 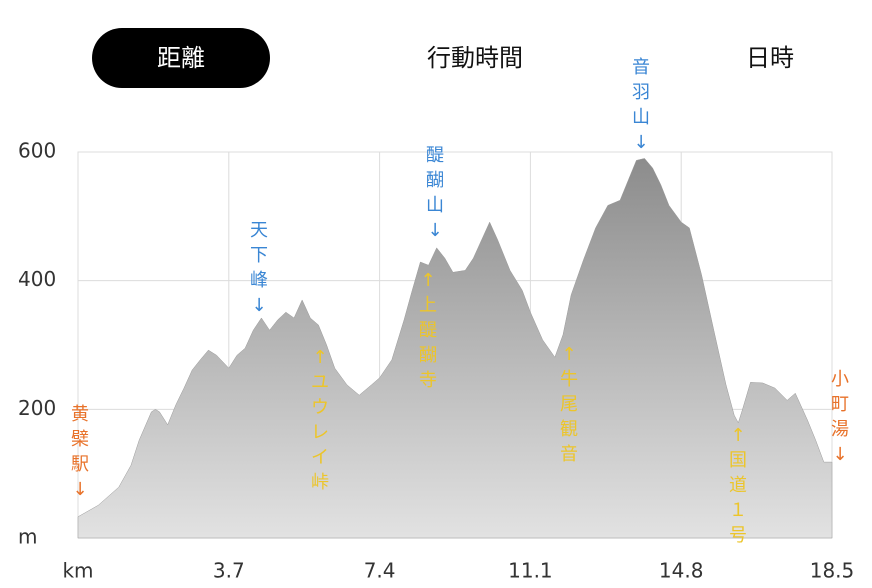 I want to click on x-tick-label: 18.5, so click(x=832, y=571).